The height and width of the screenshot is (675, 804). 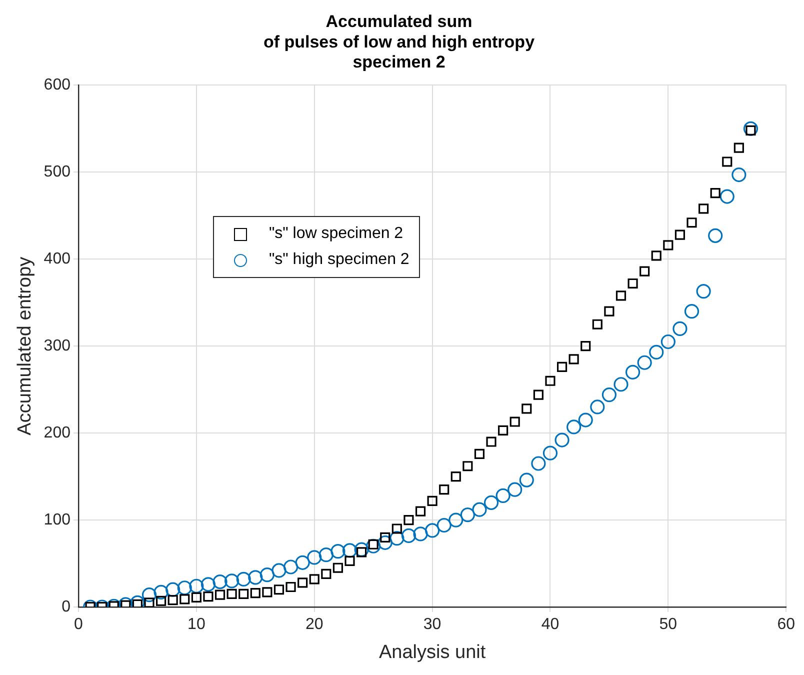 What do you see at coordinates (197, 625) in the screenshot?
I see `x-tick-label: 10` at bounding box center [197, 625].